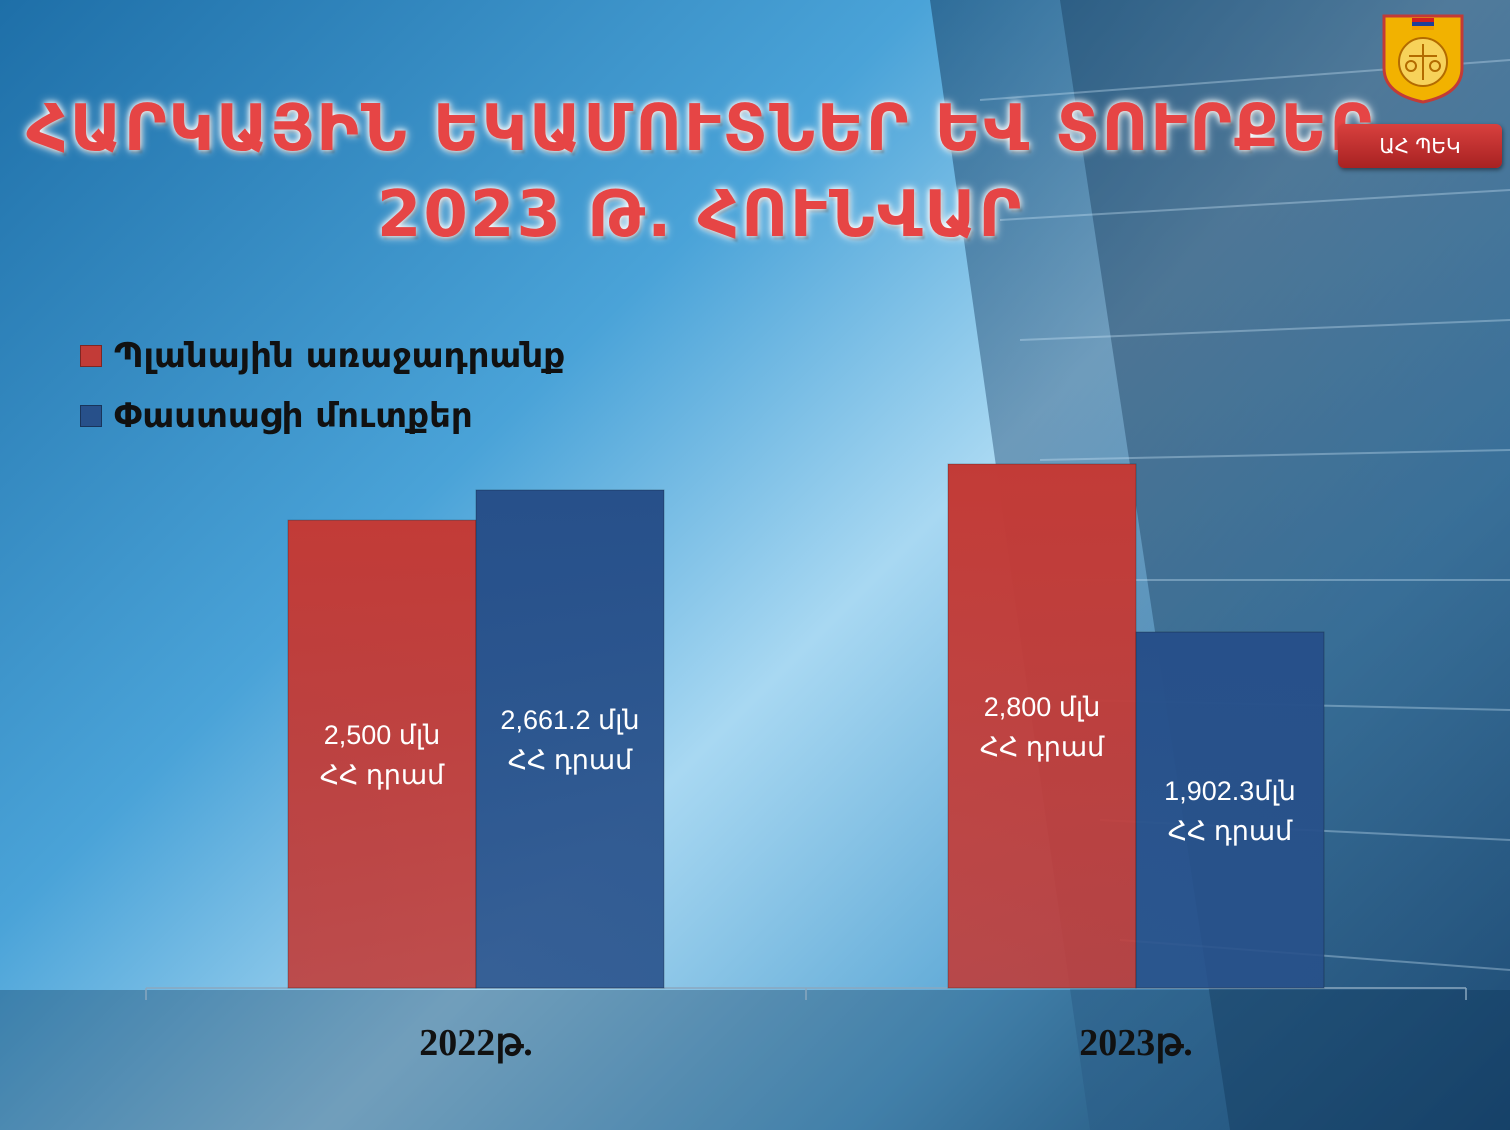 This screenshot has width=1510, height=1130. I want to click on legend-item-actual: Փաստացի մուտքեր, so click(276, 416).